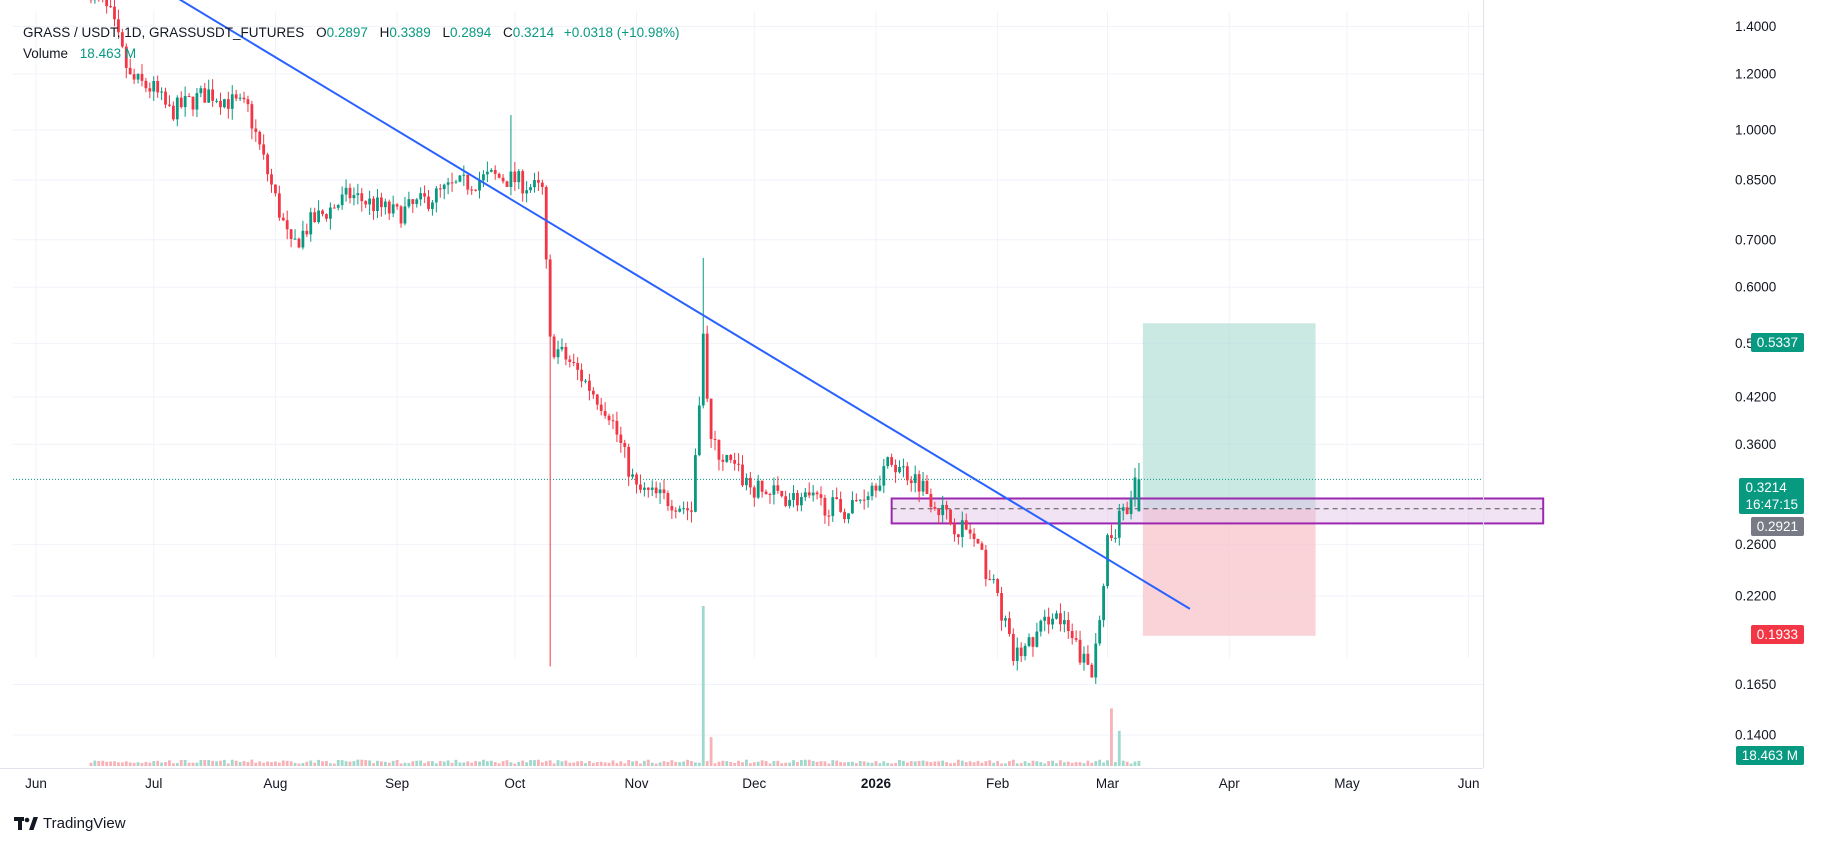  Describe the element at coordinates (1755, 239) in the screenshot. I see `price-tick-label: 0.7000` at that location.